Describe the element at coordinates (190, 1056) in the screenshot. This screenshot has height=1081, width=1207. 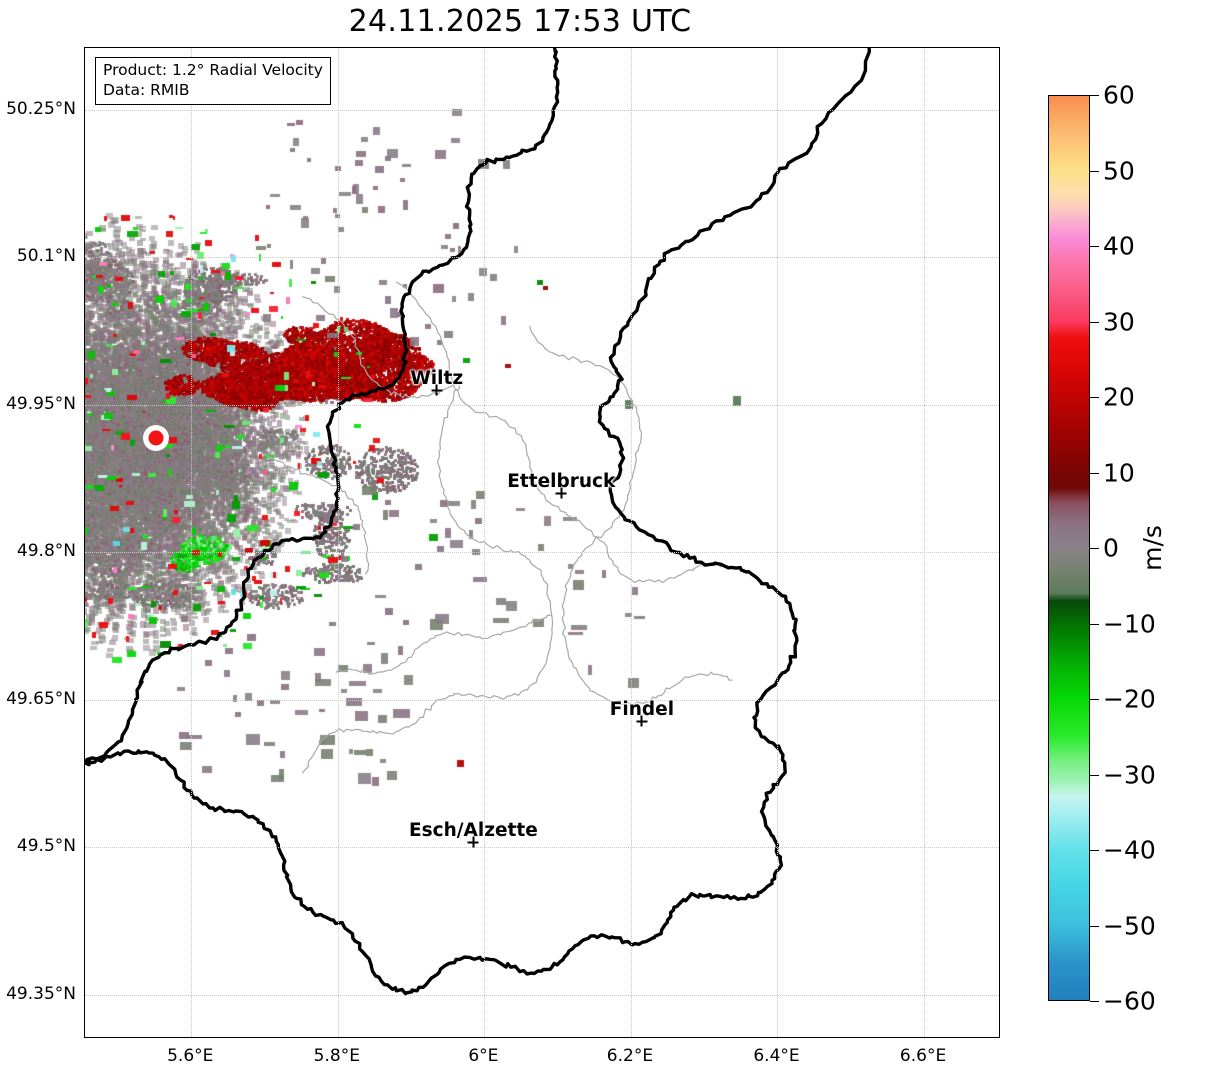
I see `longitude-tick-label: 5.6°E` at that location.